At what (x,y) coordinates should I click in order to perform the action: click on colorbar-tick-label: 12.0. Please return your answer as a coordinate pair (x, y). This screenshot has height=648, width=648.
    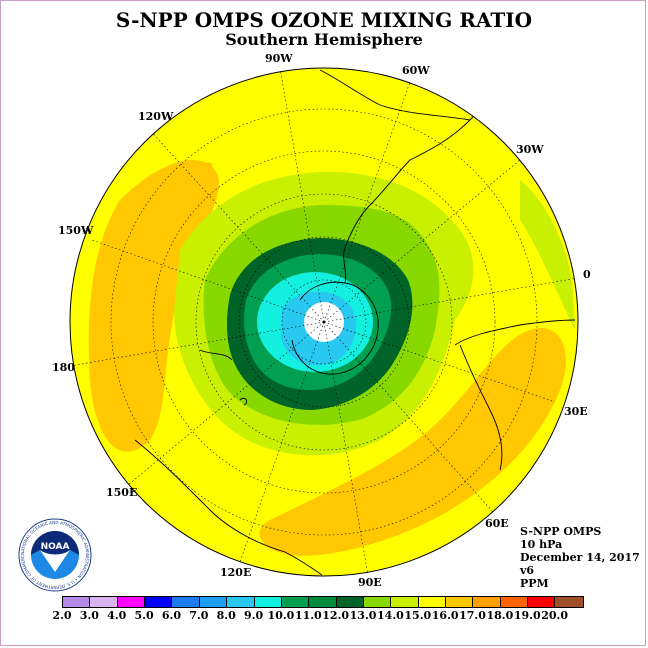
    Looking at the image, I should click on (336, 615).